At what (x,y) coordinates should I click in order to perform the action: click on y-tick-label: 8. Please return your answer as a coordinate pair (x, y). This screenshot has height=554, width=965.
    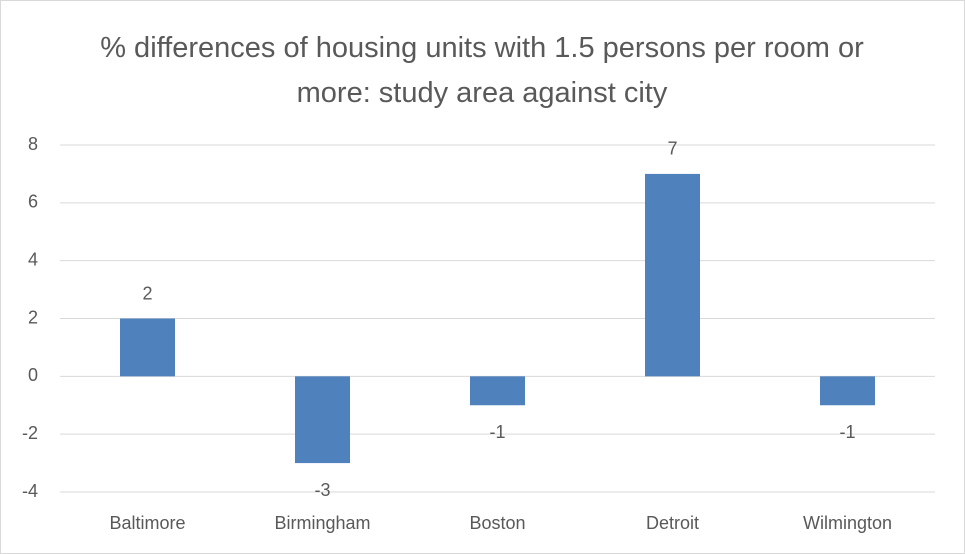
    Looking at the image, I should click on (33, 144).